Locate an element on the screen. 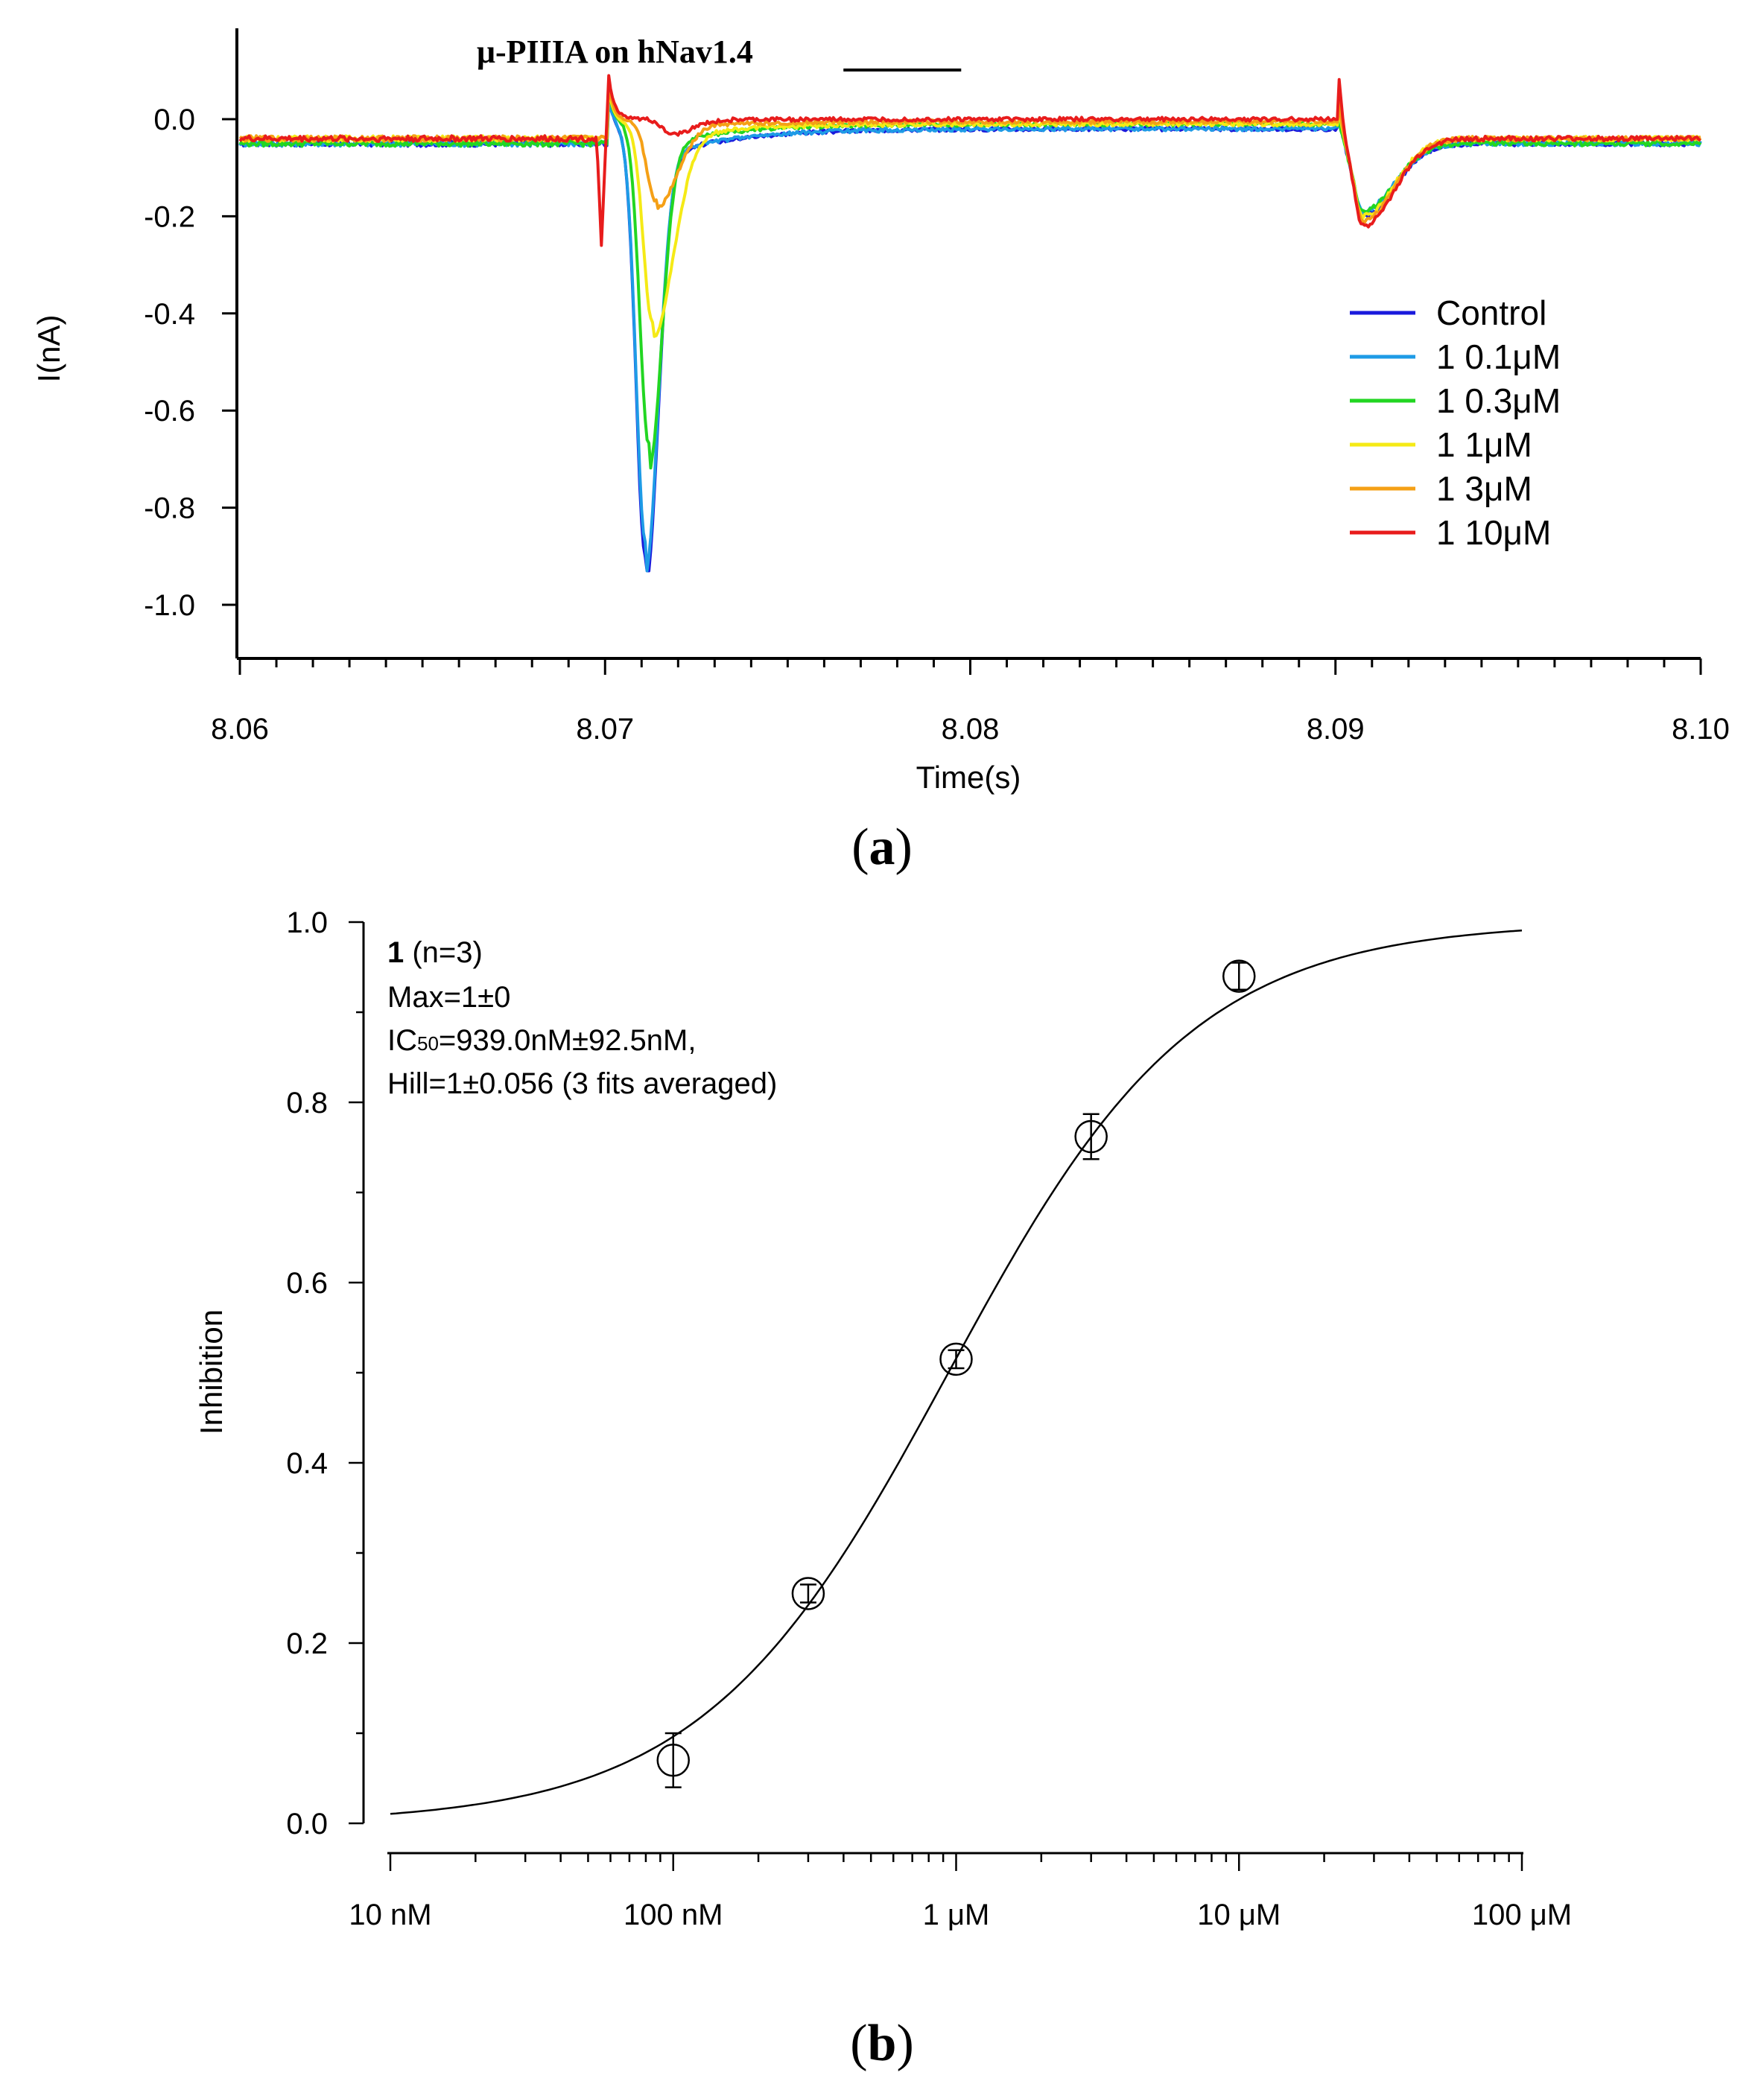 This screenshot has height=2087, width=1764. panel-a-x-axis-title: Time(s) is located at coordinates (968, 778).